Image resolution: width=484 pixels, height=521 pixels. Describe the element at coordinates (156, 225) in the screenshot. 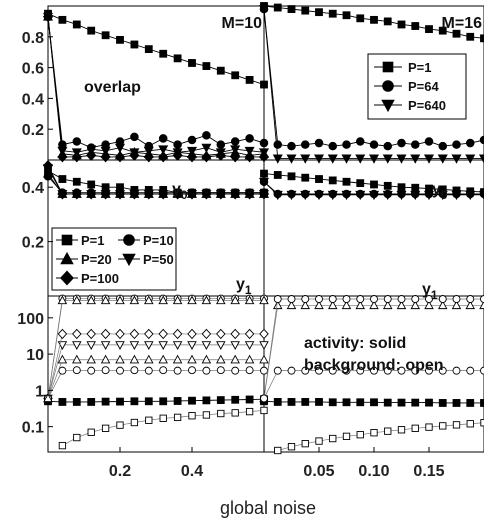

I see `panel-mid-left: P=1 P=10 P=20 P=50 P=100` at that location.